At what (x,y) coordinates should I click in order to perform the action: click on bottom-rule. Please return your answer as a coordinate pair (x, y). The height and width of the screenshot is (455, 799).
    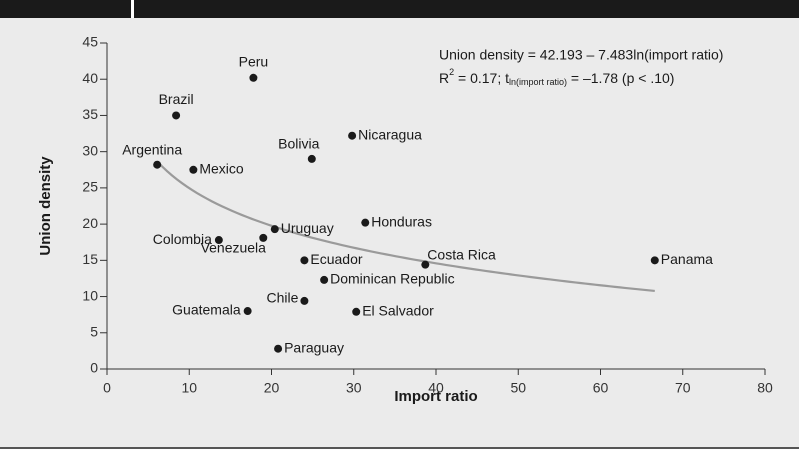
    Looking at the image, I should click on (399, 448).